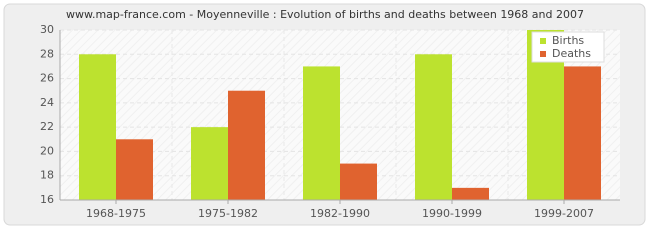 This screenshot has height=240, width=650. Describe the element at coordinates (47, 78) in the screenshot. I see `y-tick-label: 26` at that location.